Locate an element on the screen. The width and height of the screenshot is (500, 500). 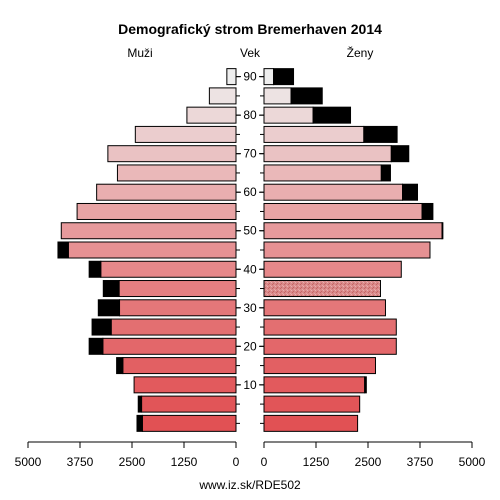
male-x-tick-label: 0 is located at coordinates (236, 462).